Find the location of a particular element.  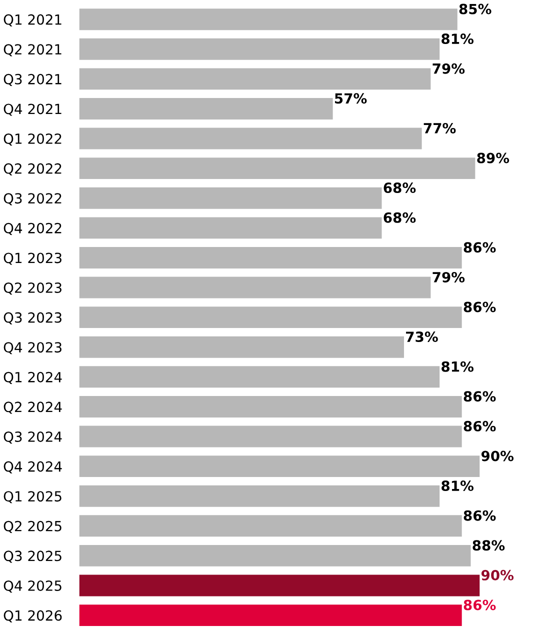

y-tick-label: Q3 2025 is located at coordinates (33, 556).